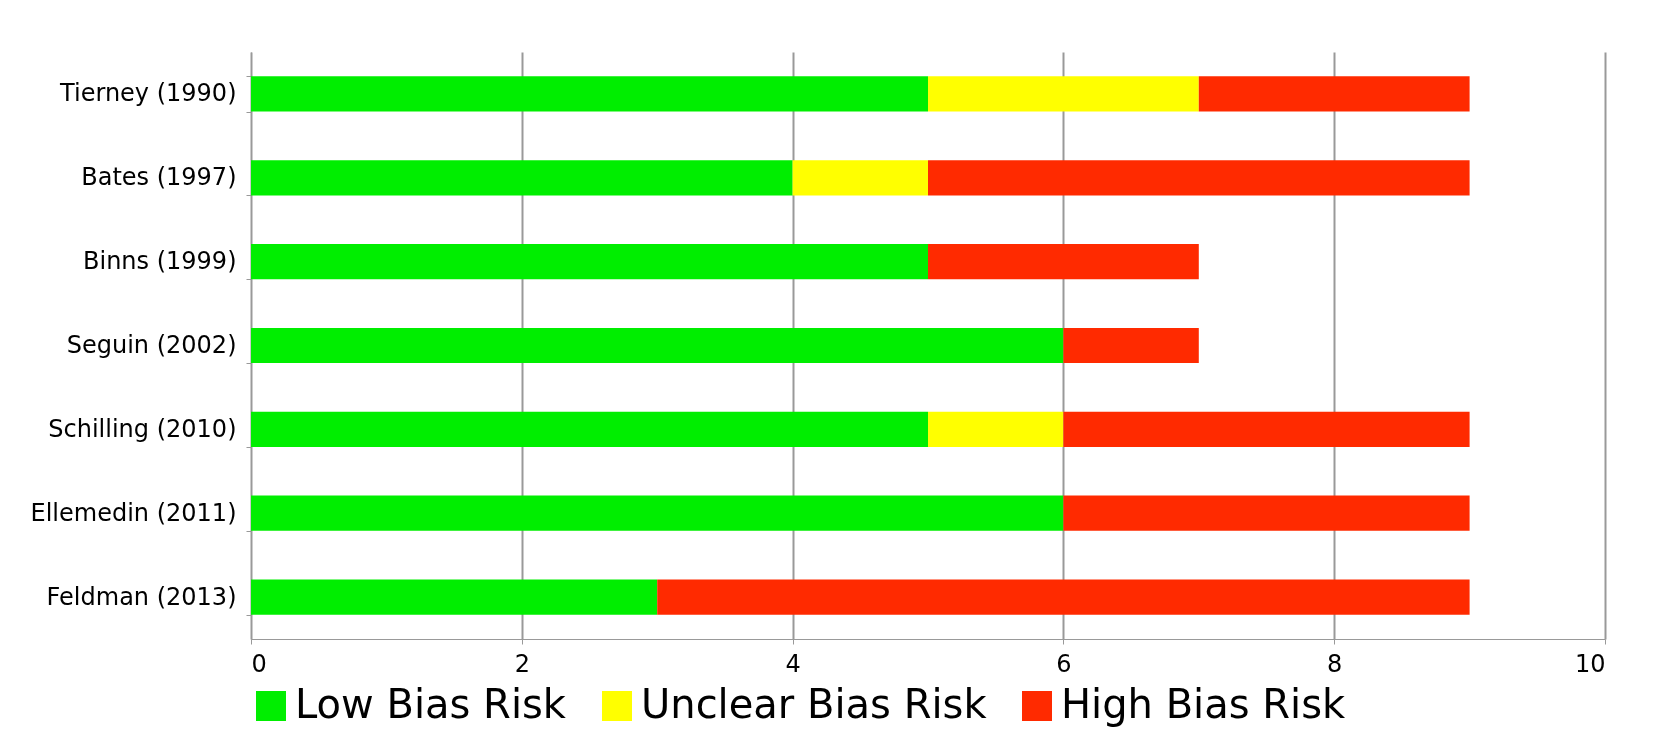 This screenshot has width=1666, height=736. What do you see at coordinates (159, 177) in the screenshot?
I see `y-tick-label: Bates (1997)` at bounding box center [159, 177].